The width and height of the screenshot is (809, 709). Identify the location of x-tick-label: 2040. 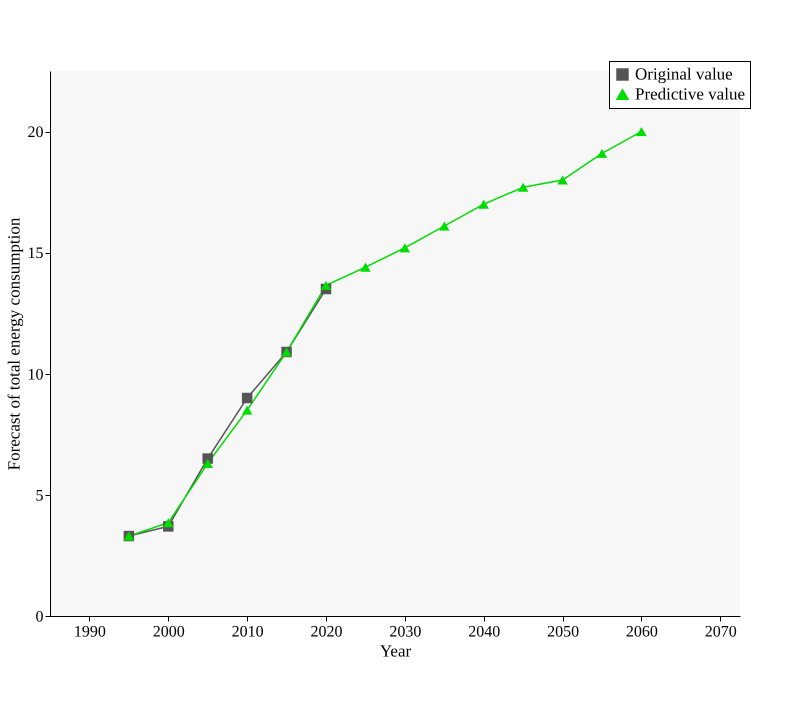
(484, 632).